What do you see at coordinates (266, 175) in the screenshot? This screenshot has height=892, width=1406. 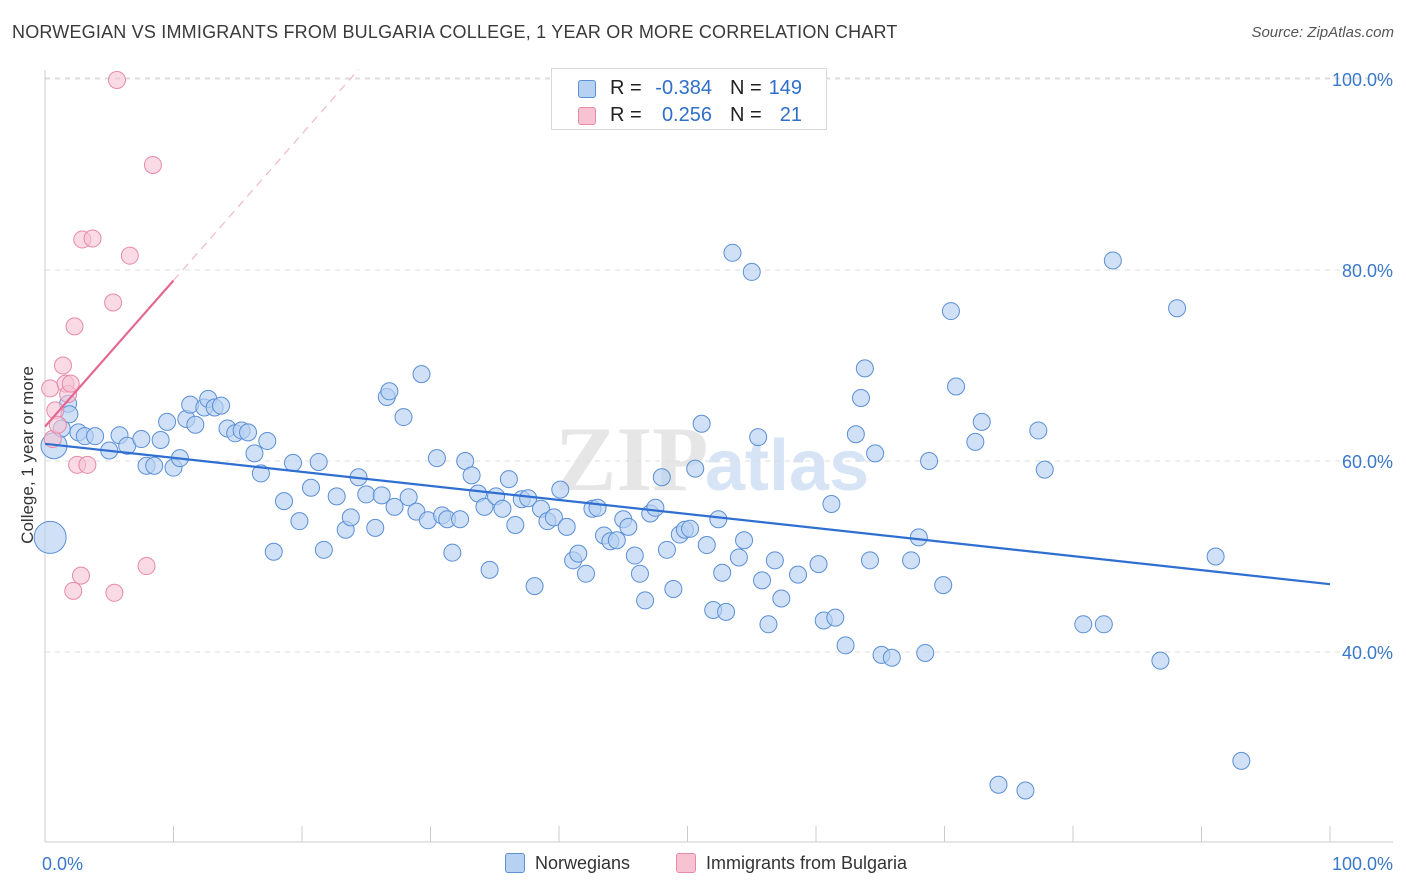 I see `bulgaria-trend-extension` at bounding box center [266, 175].